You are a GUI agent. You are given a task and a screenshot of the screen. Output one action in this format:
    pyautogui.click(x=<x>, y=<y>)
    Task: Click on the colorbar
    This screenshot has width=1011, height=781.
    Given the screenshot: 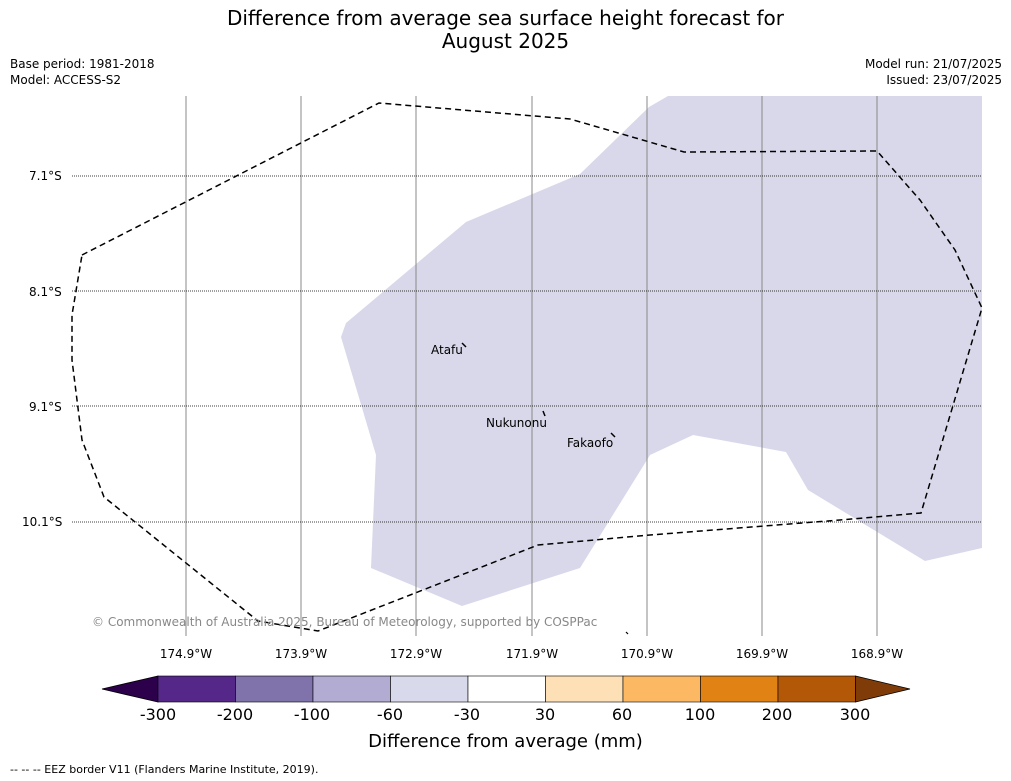 What is the action you would take?
    pyautogui.click(x=506, y=689)
    